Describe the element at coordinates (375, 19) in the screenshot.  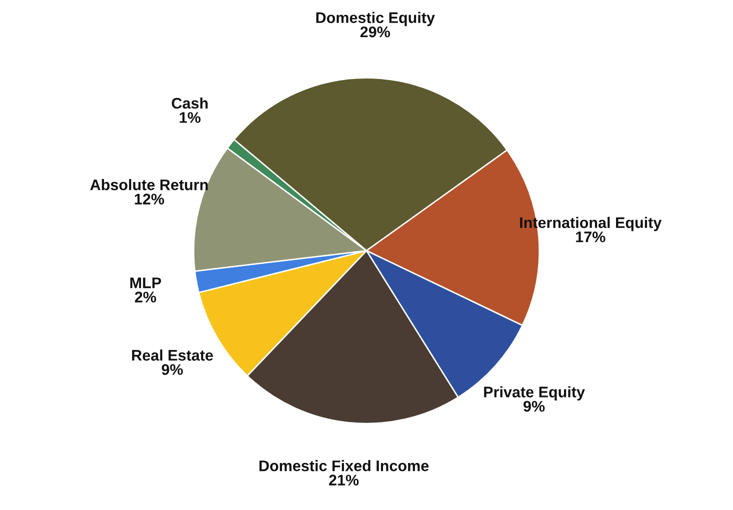
I see `slice-label: Domestic Equity` at that location.